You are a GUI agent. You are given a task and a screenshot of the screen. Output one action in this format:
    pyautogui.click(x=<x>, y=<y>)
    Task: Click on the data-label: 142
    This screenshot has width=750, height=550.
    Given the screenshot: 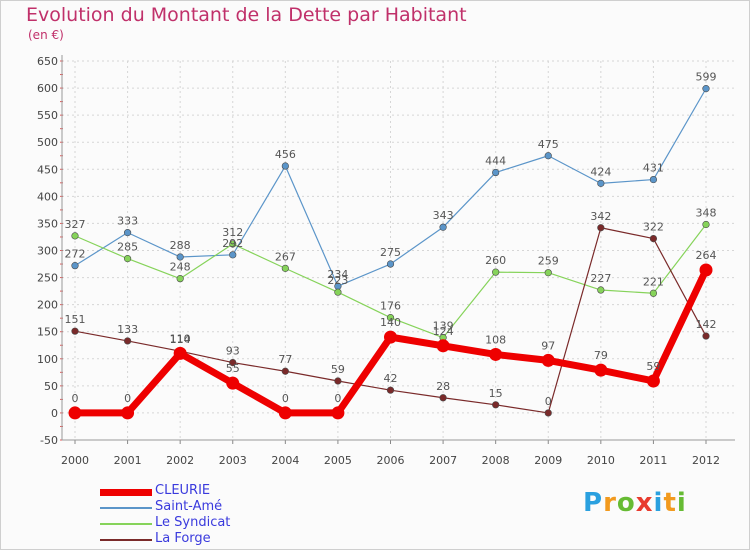 What is the action you would take?
    pyautogui.click(x=706, y=324)
    